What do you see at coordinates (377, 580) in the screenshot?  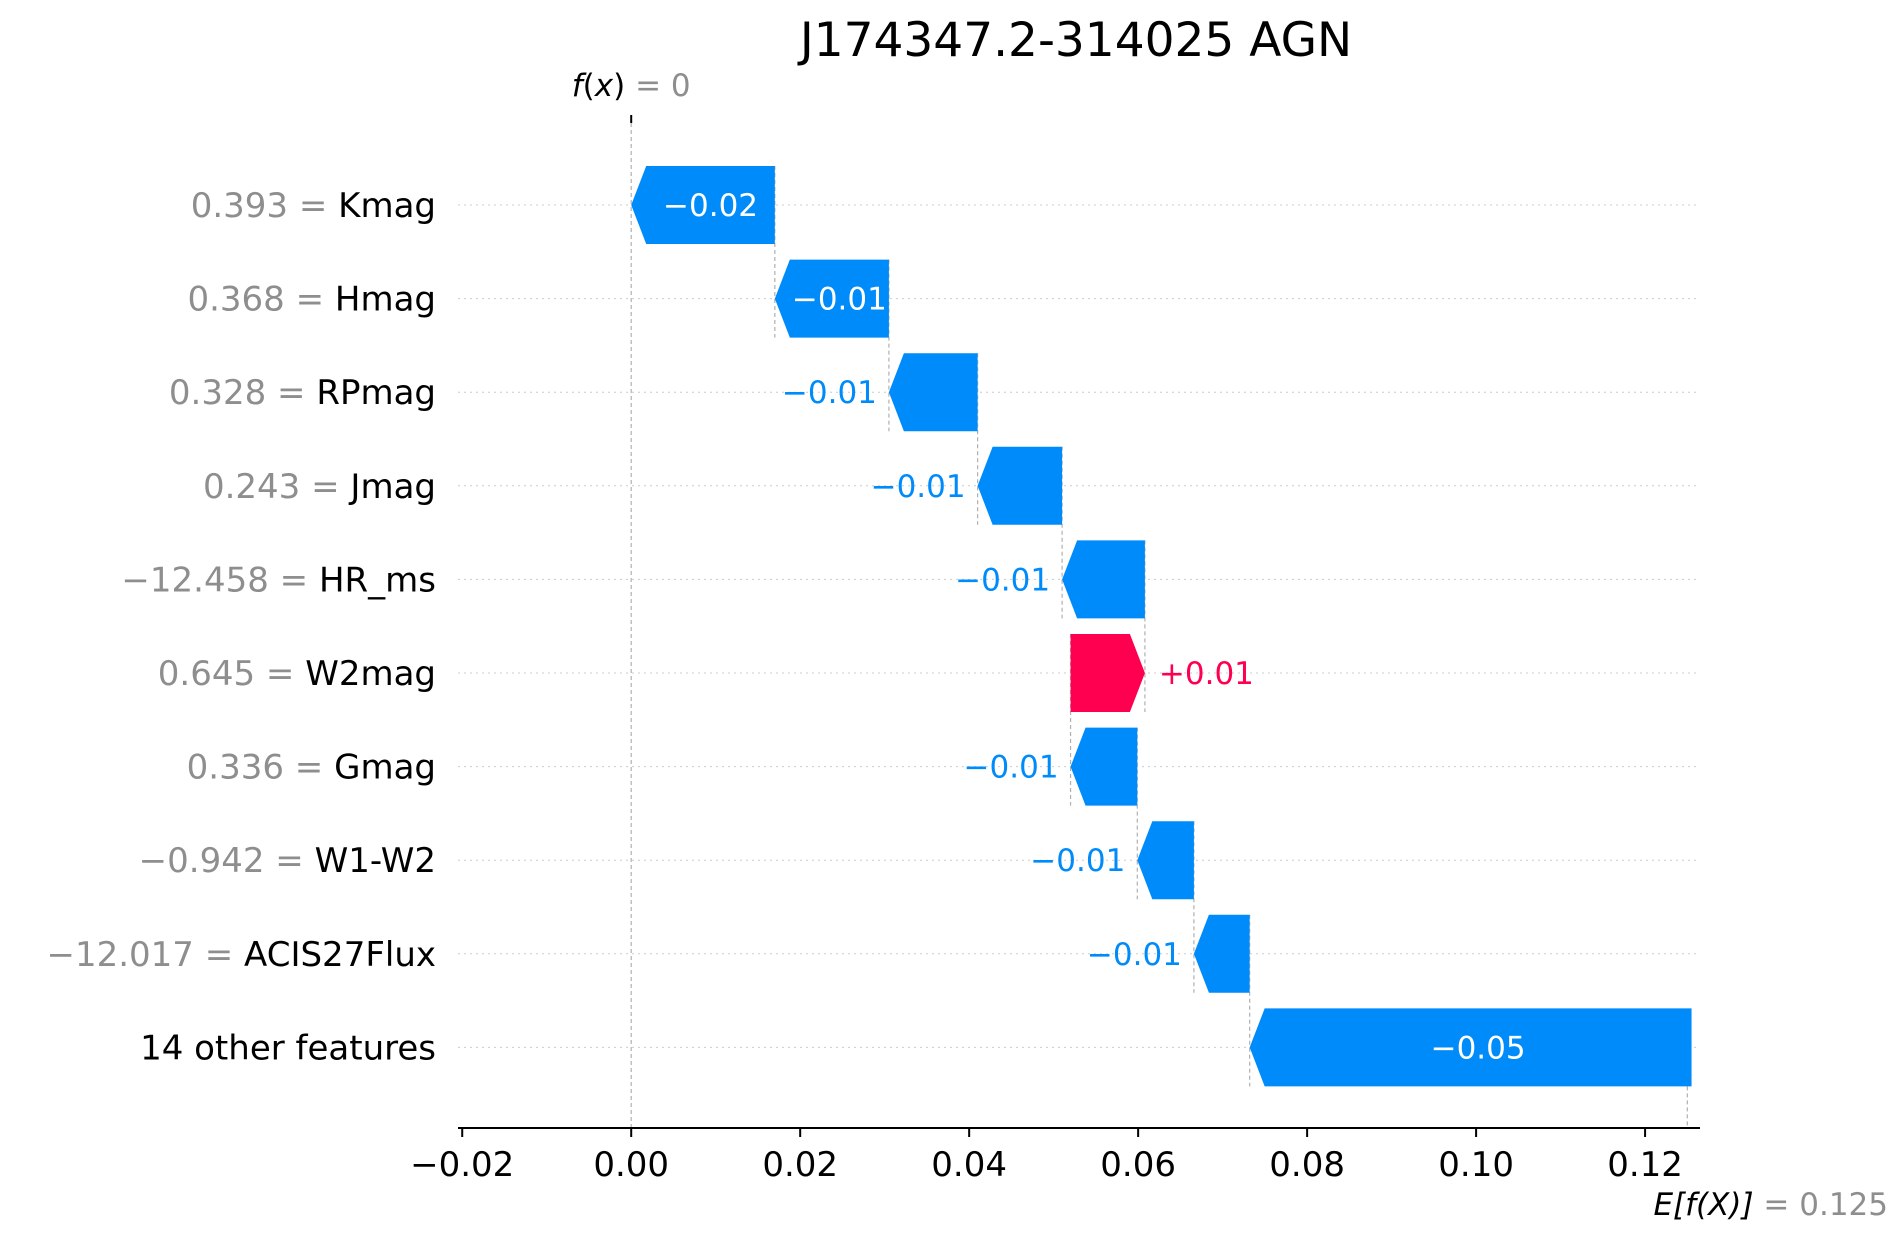 I see `feature-name: HR_ms` at bounding box center [377, 580].